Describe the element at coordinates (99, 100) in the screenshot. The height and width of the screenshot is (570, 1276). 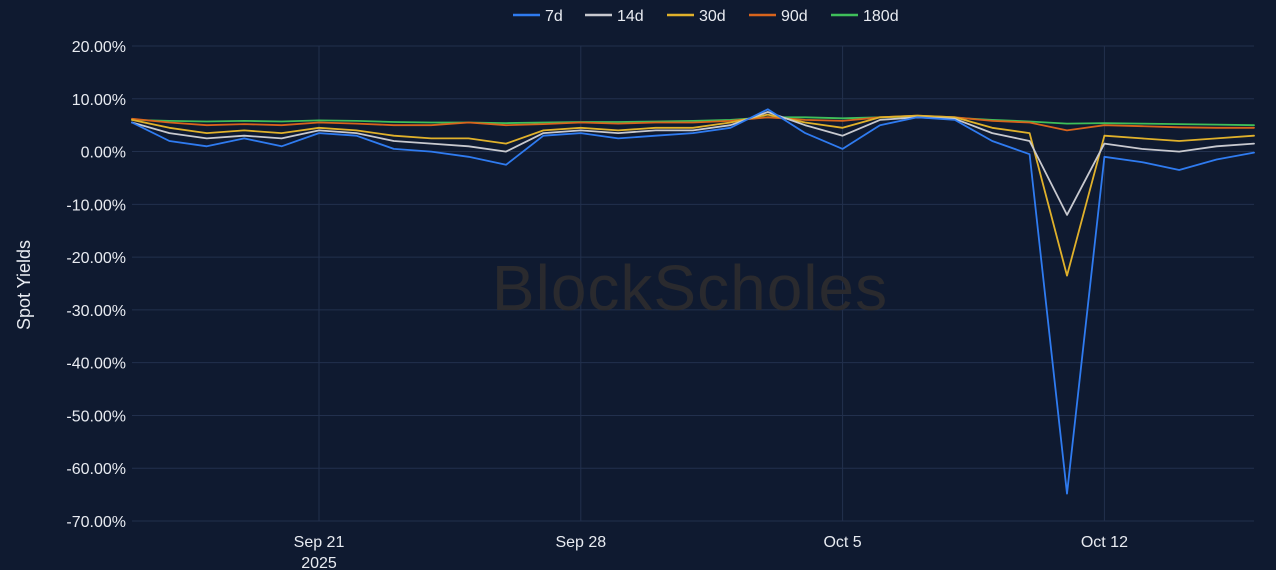
I see `y-tick-label: 10.00%` at that location.